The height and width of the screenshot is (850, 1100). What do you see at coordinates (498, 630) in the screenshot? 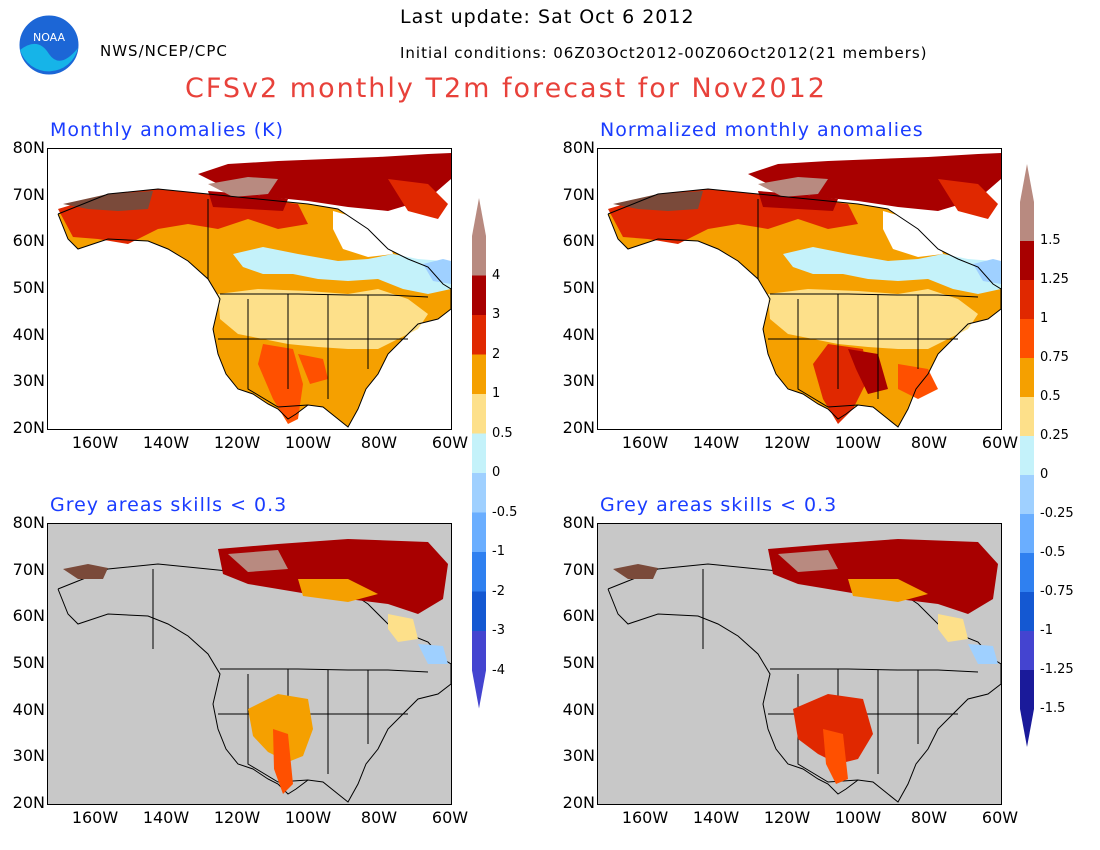
I see `colorbar-label: -3` at bounding box center [498, 630].